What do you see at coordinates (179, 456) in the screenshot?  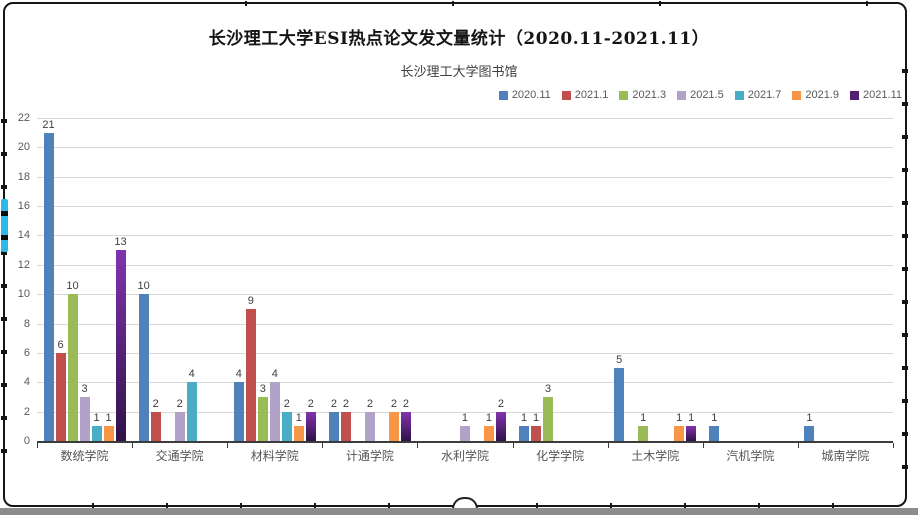 I see `category-label-交通学院: 交通学院` at bounding box center [179, 456].